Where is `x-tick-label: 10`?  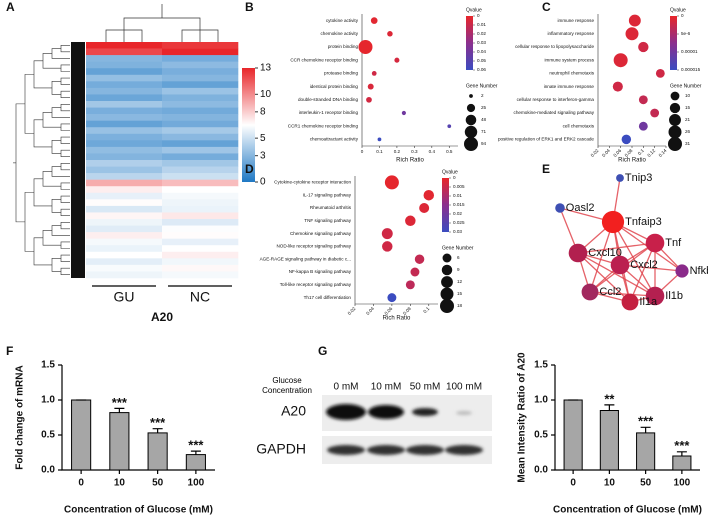 x-tick-label: 10 is located at coordinates (610, 483).